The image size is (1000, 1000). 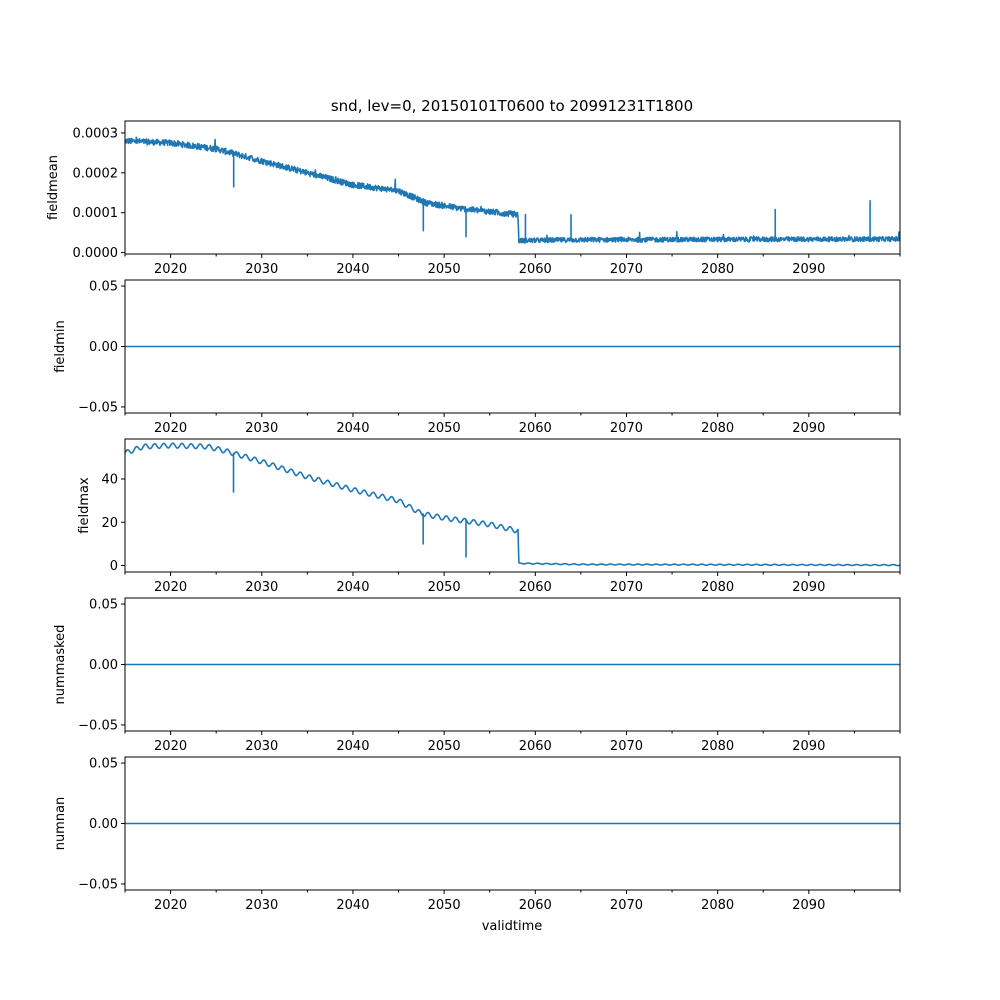 What do you see at coordinates (109, 523) in the screenshot?
I see `y-tick-label: 20` at bounding box center [109, 523].